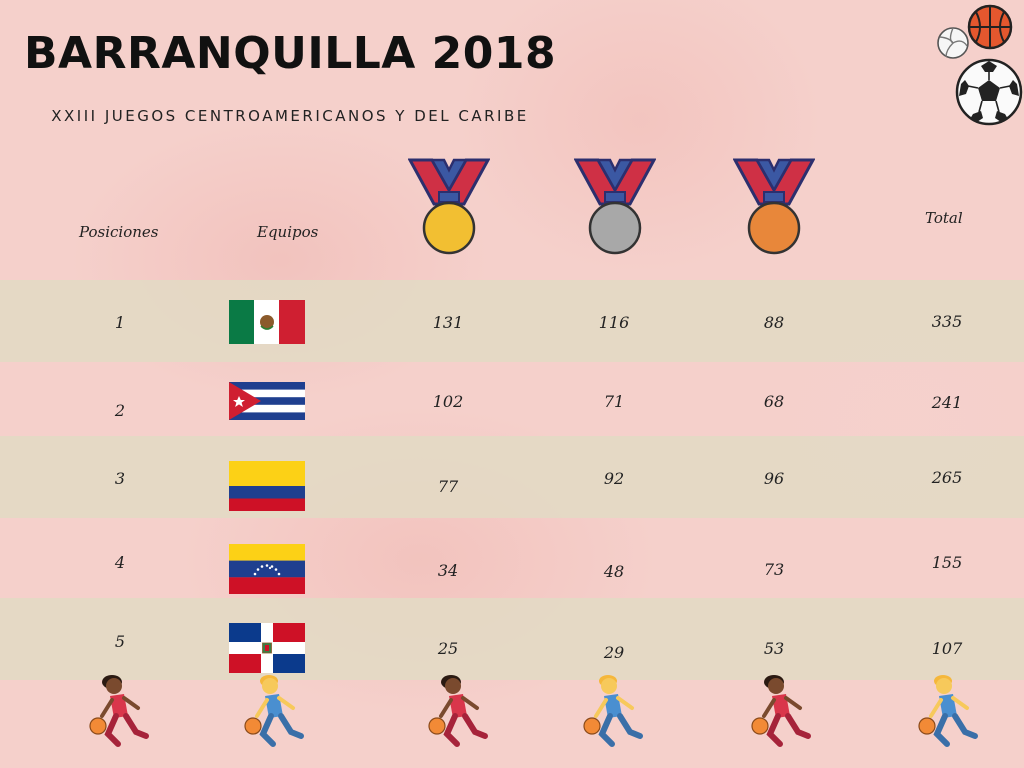 The image size is (1024, 768). I want to click on dominican-republic-flag, so click(267, 648).